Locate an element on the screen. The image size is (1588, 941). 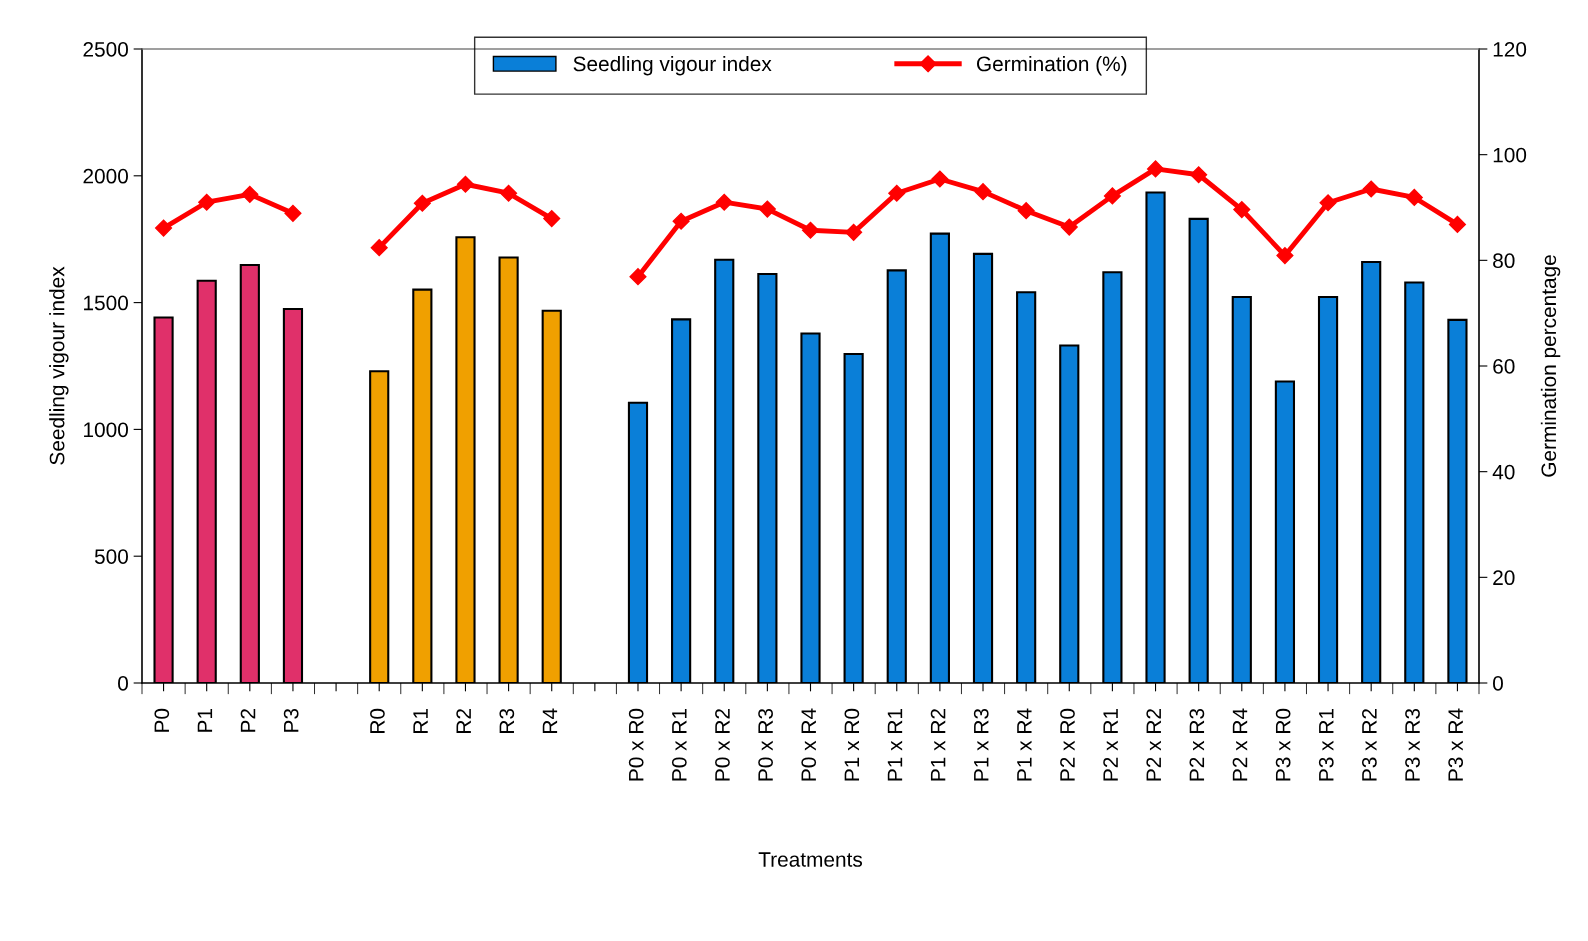
x-tick-label: P2 x R0 is located at coordinates (1067, 744).